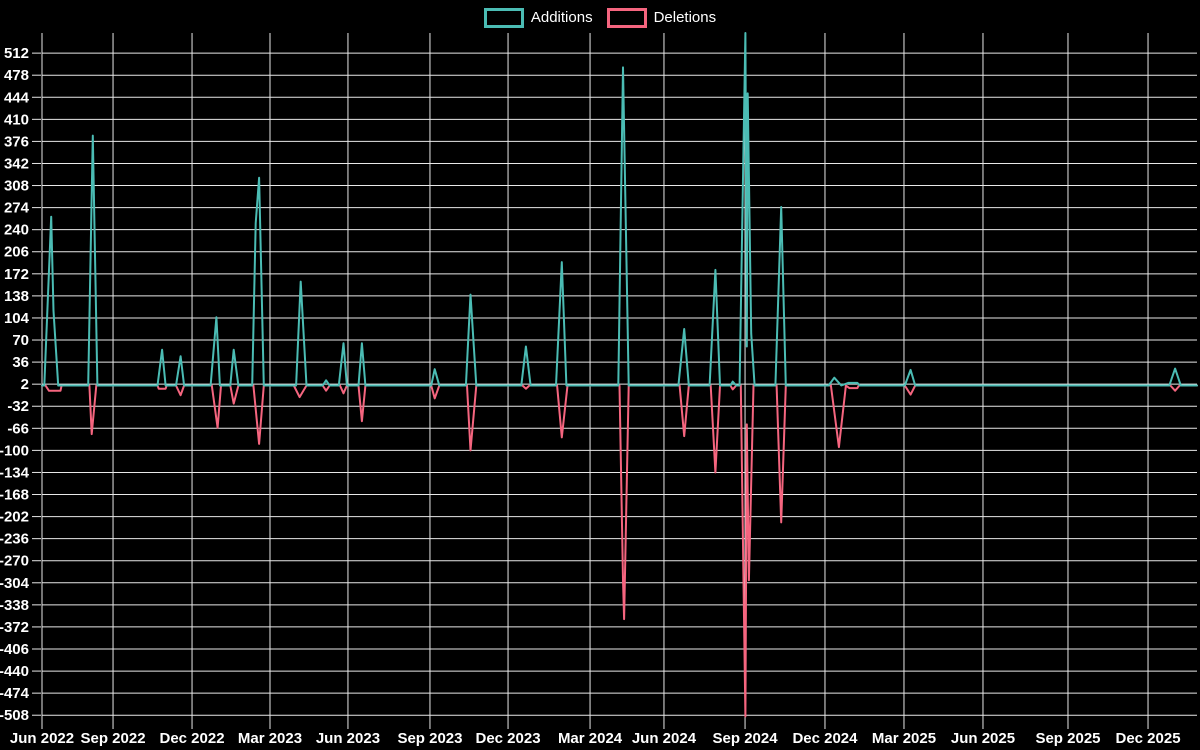  I want to click on y-tick-label: 410, so click(16, 119).